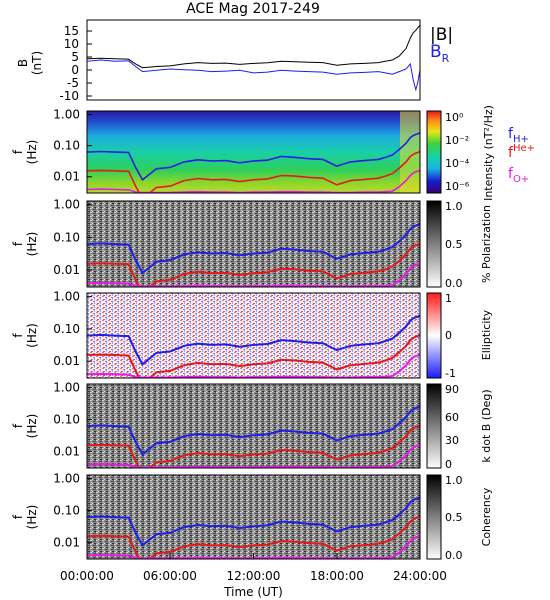 The width and height of the screenshot is (550, 600). What do you see at coordinates (448, 298) in the screenshot?
I see `ellipticity-cb-tick: 1` at bounding box center [448, 298].